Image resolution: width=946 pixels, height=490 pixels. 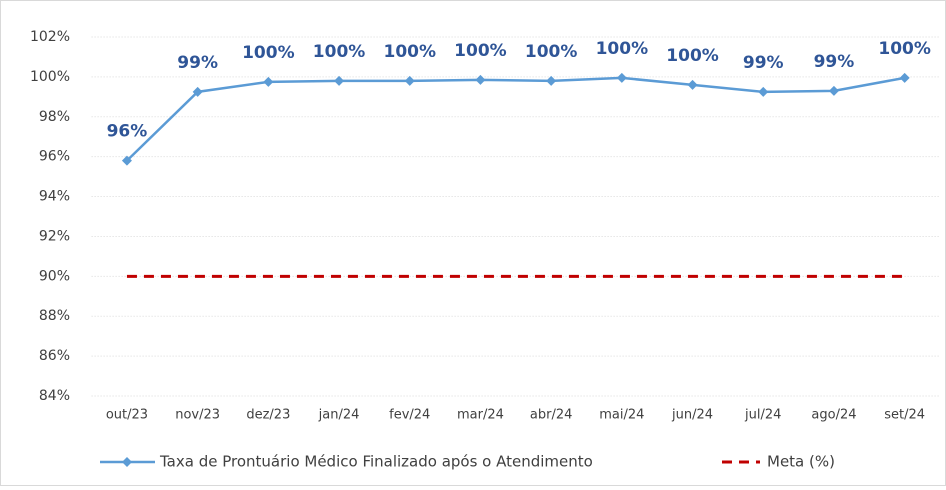 I want to click on legend-label: Meta (%), so click(x=801, y=462).